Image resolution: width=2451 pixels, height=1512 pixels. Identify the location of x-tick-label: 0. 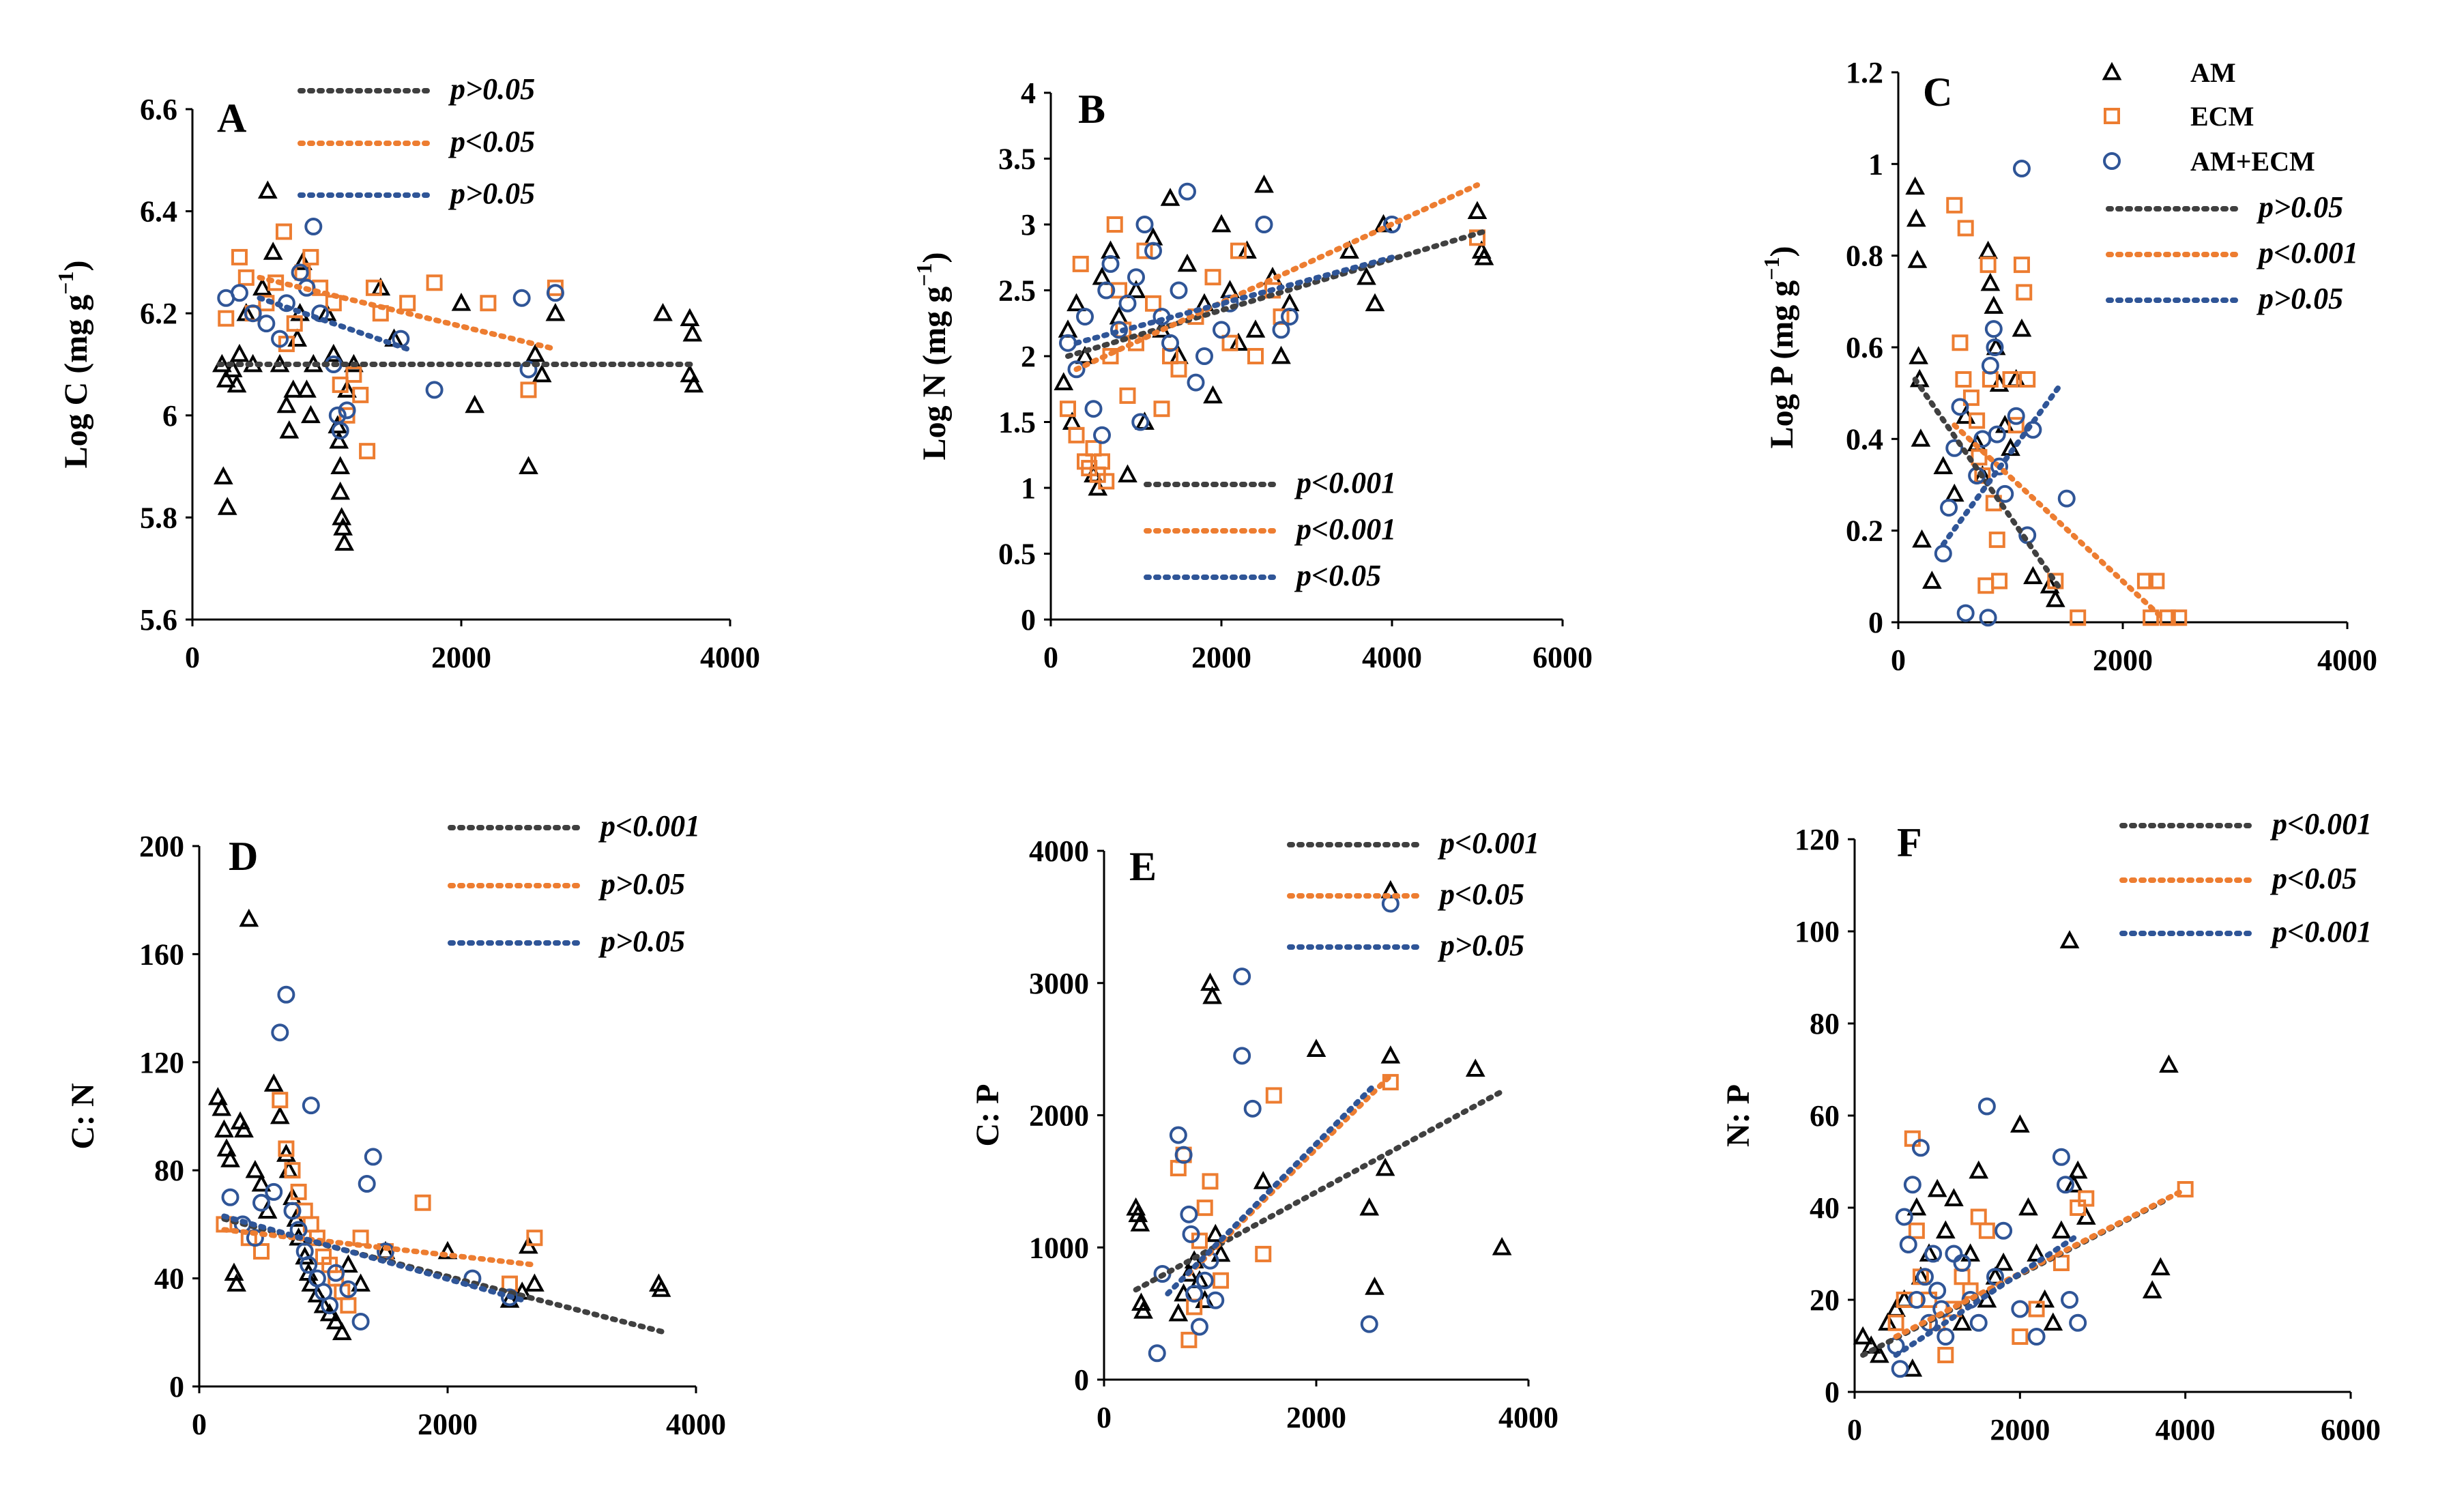
(1104, 1417).